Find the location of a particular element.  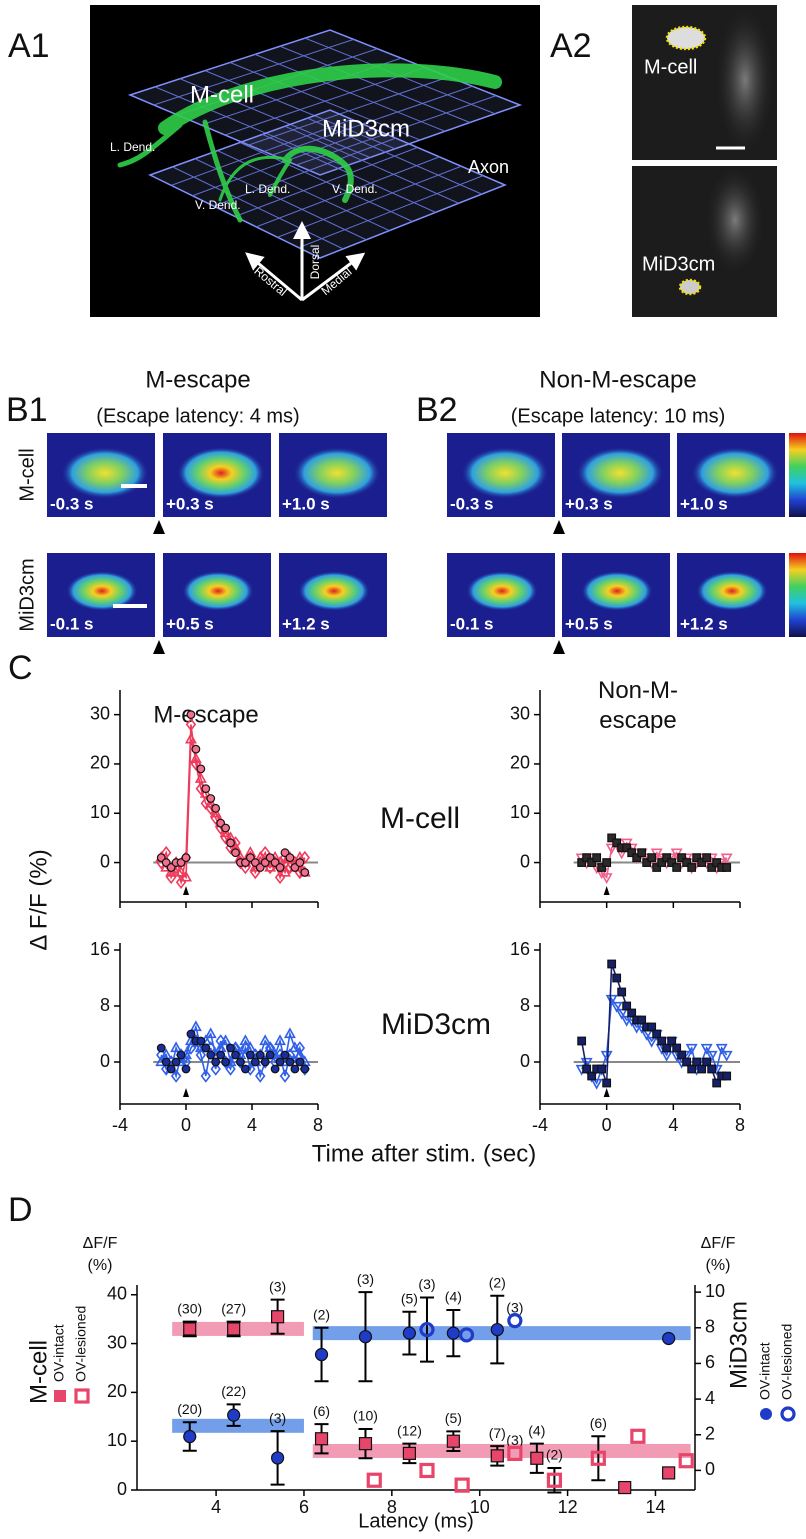

n-label: (4) is located at coordinates (453, 1297).